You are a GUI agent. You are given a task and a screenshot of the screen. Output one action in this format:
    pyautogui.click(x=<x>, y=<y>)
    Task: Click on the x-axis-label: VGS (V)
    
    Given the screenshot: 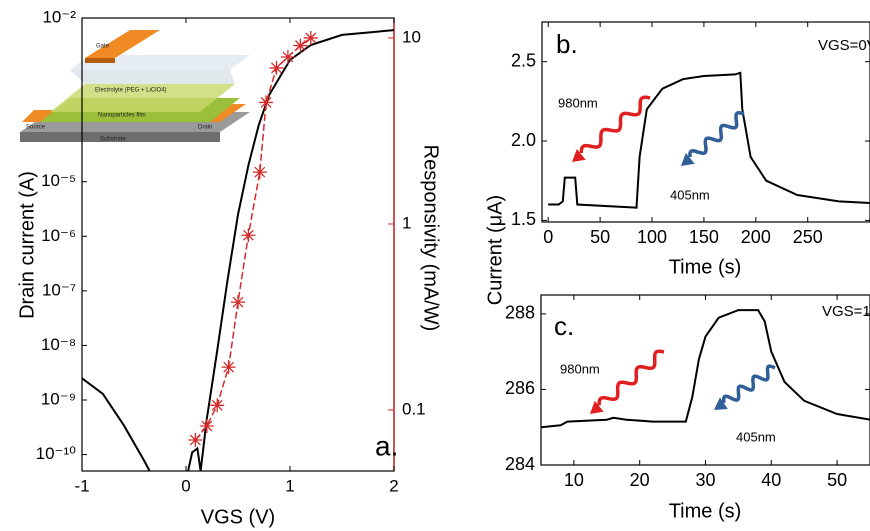 What is the action you would take?
    pyautogui.click(x=238, y=517)
    